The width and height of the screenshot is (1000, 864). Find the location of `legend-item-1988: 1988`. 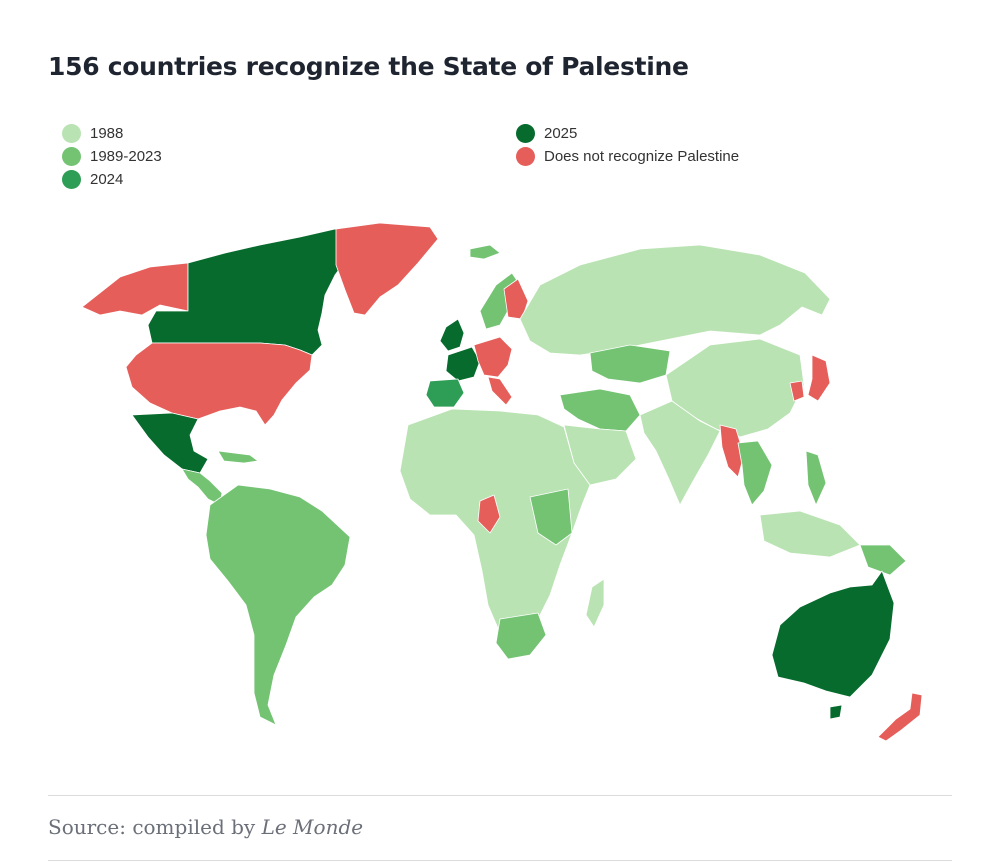

legend-item-1988: 1988 is located at coordinates (92, 133).